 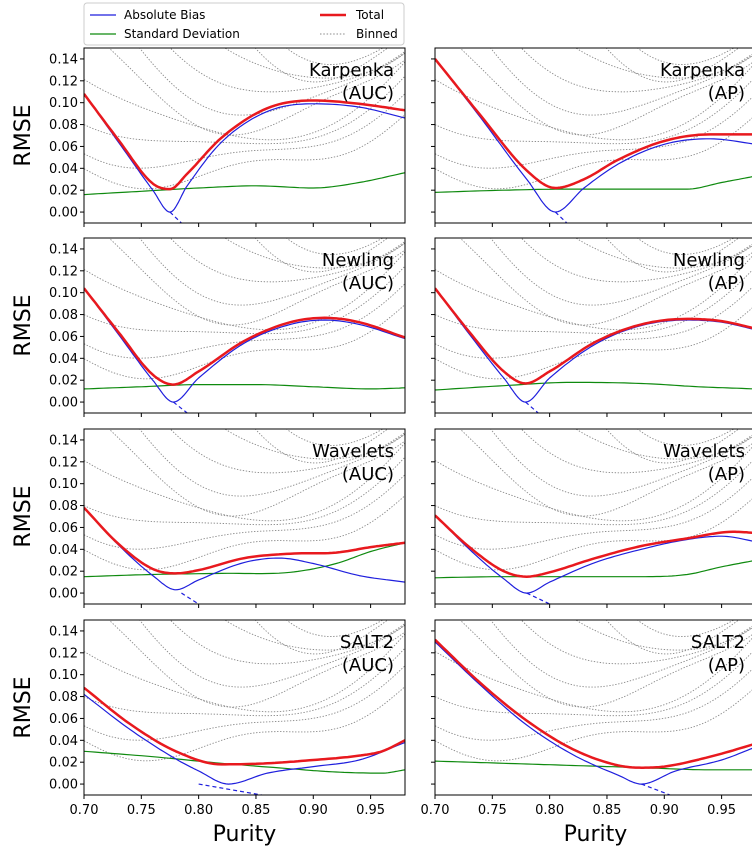 What do you see at coordinates (244, 184) in the screenshot?
I see `standard-deviation-line` at bounding box center [244, 184].